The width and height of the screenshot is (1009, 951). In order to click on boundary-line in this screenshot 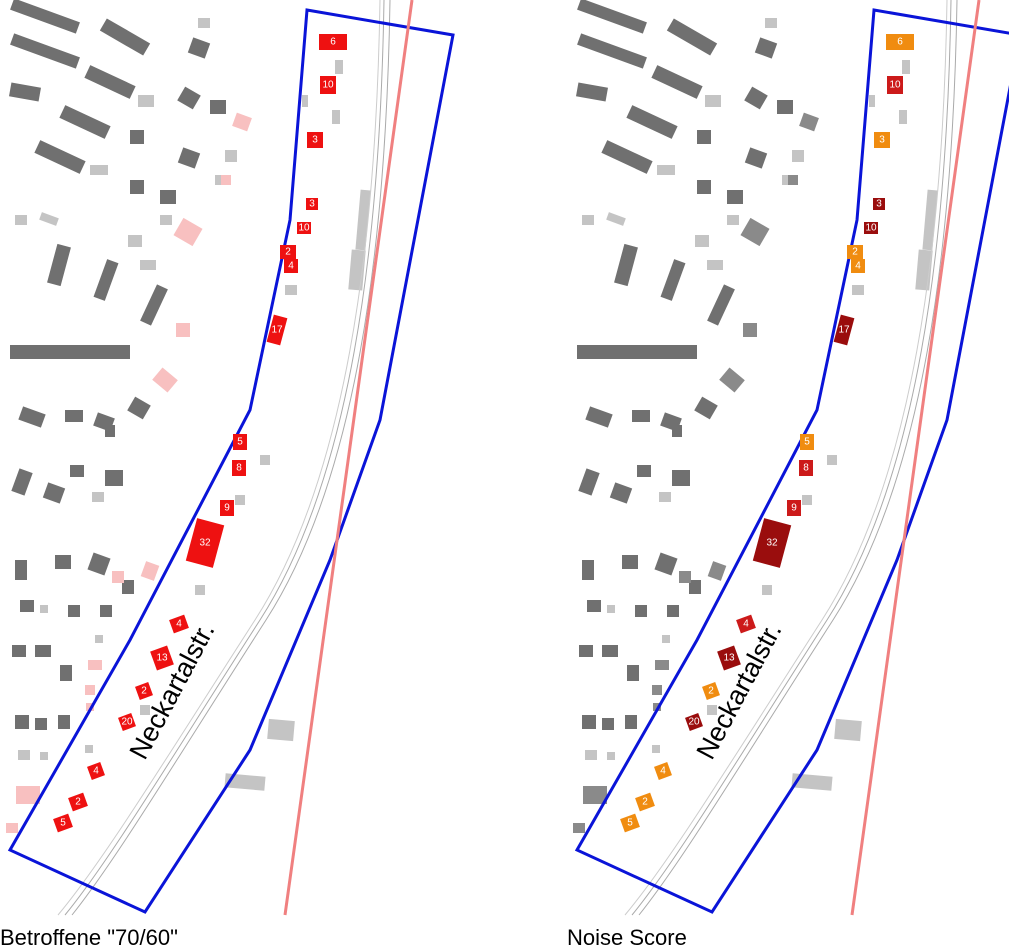, I will do `click(915, 458)`.